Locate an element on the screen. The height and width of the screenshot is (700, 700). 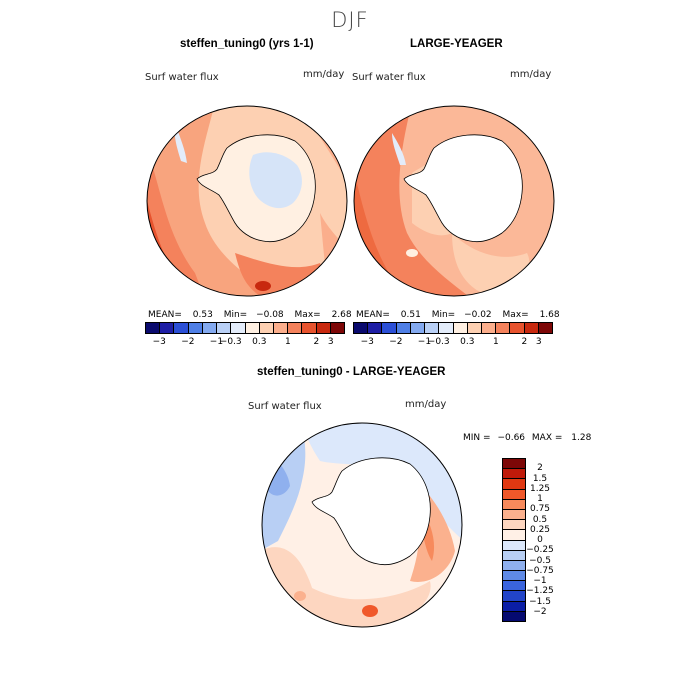
diff-colorbar-label: 0.25 is located at coordinates (540, 529).